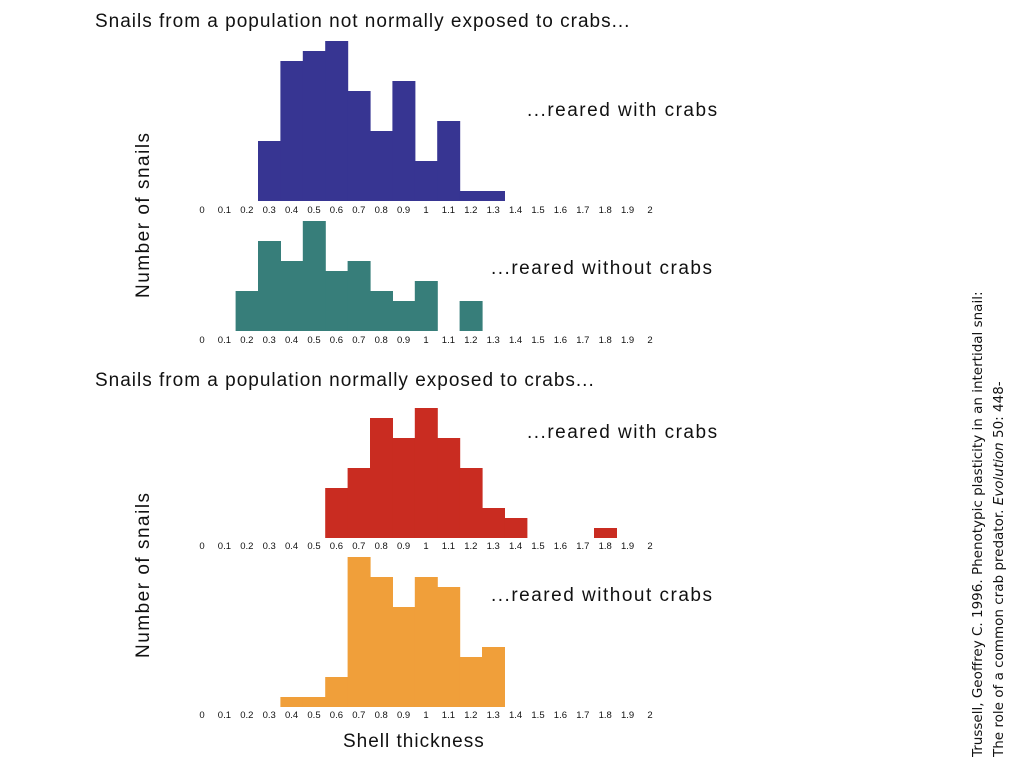 This screenshot has width=1024, height=768. What do you see at coordinates (602, 268) in the screenshot?
I see `hist2-label: ...reared without crabs` at bounding box center [602, 268].